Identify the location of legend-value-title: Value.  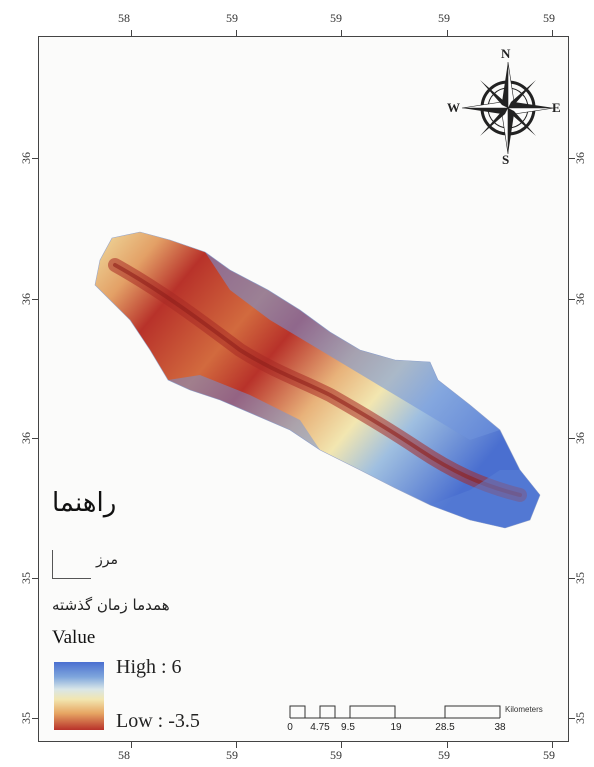
(74, 637).